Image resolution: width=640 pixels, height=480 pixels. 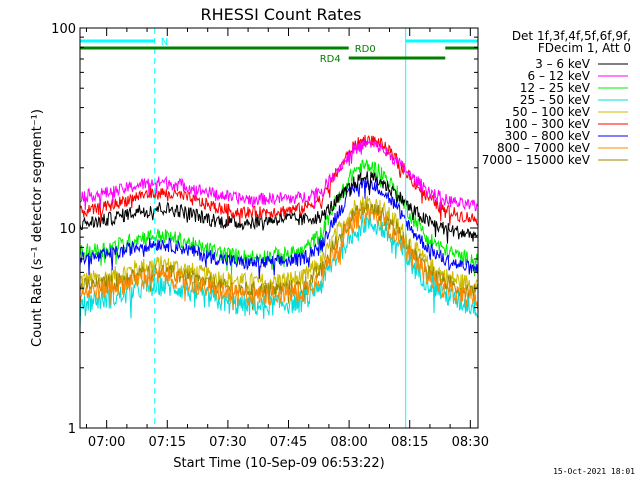 I want to click on legend-entry-label: 7000 – 15000 keV, so click(x=536, y=160).